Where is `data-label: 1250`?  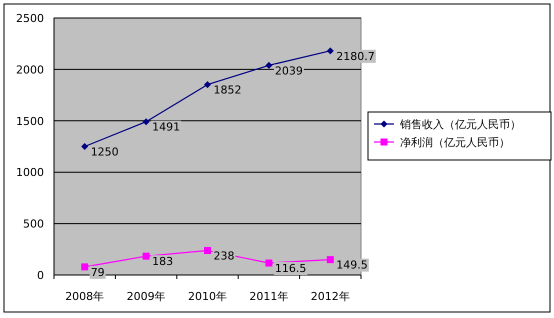
data-label: 1250 is located at coordinates (104, 152).